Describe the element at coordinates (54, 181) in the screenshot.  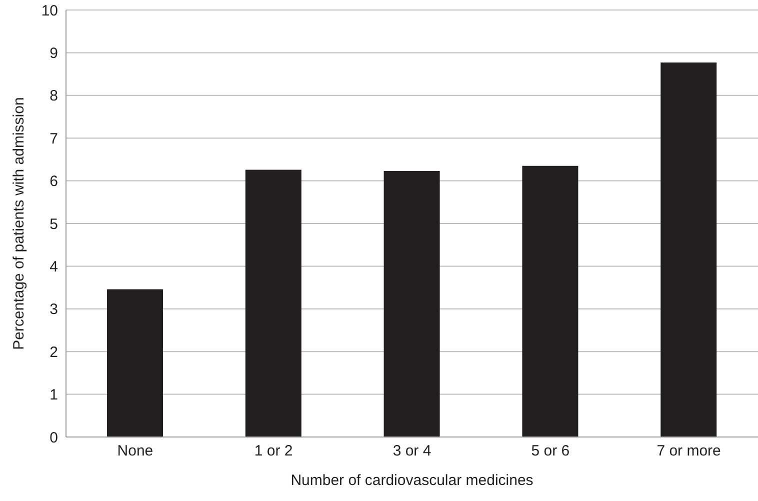
I see `y-tick-label: 6` at that location.